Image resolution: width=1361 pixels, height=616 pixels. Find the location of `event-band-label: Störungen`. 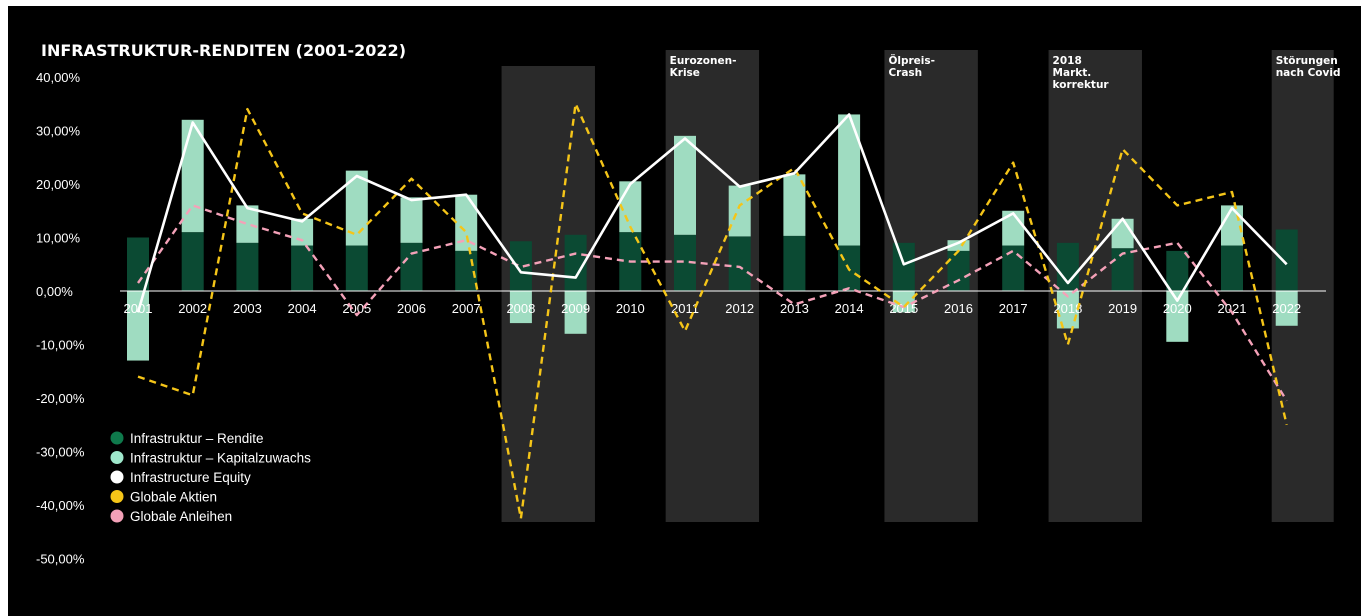

event-band-label: Störungen is located at coordinates (1307, 61).